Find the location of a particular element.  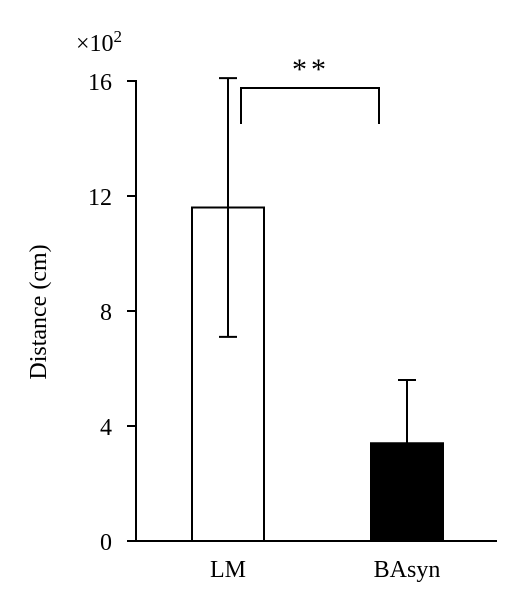

significance-bracket is located at coordinates (310, 105).